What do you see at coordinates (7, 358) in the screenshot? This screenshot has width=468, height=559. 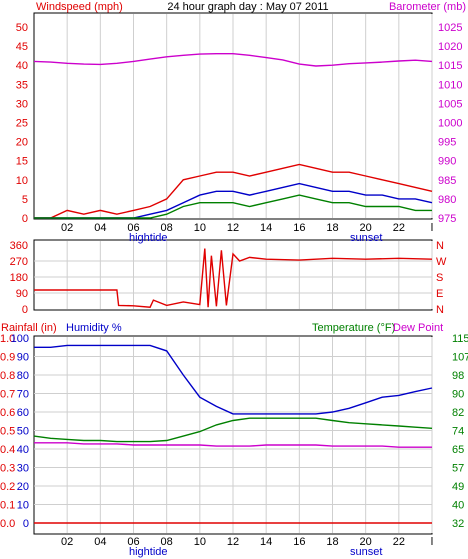 I see `rainfall-tick-label: 0.9` at bounding box center [7, 358].